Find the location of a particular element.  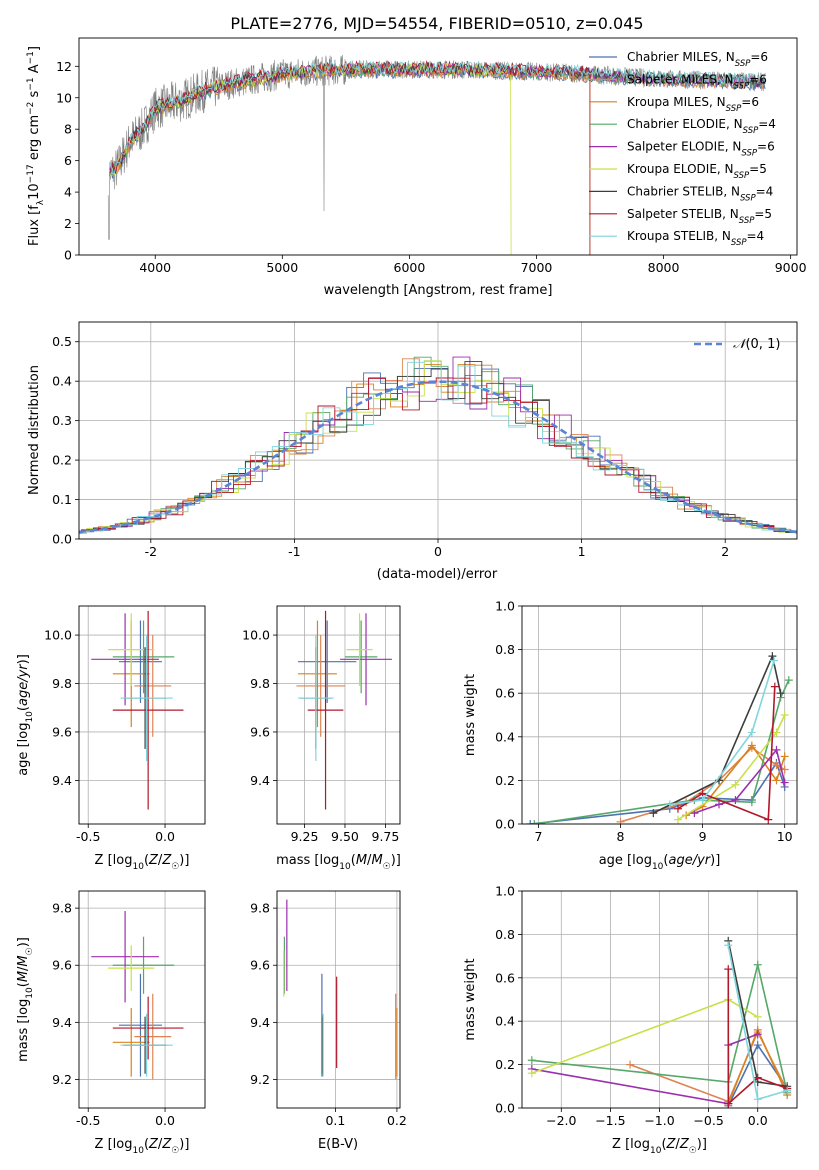

y-axis-label: age [log10(age/yr)] is located at coordinates (25, 715).